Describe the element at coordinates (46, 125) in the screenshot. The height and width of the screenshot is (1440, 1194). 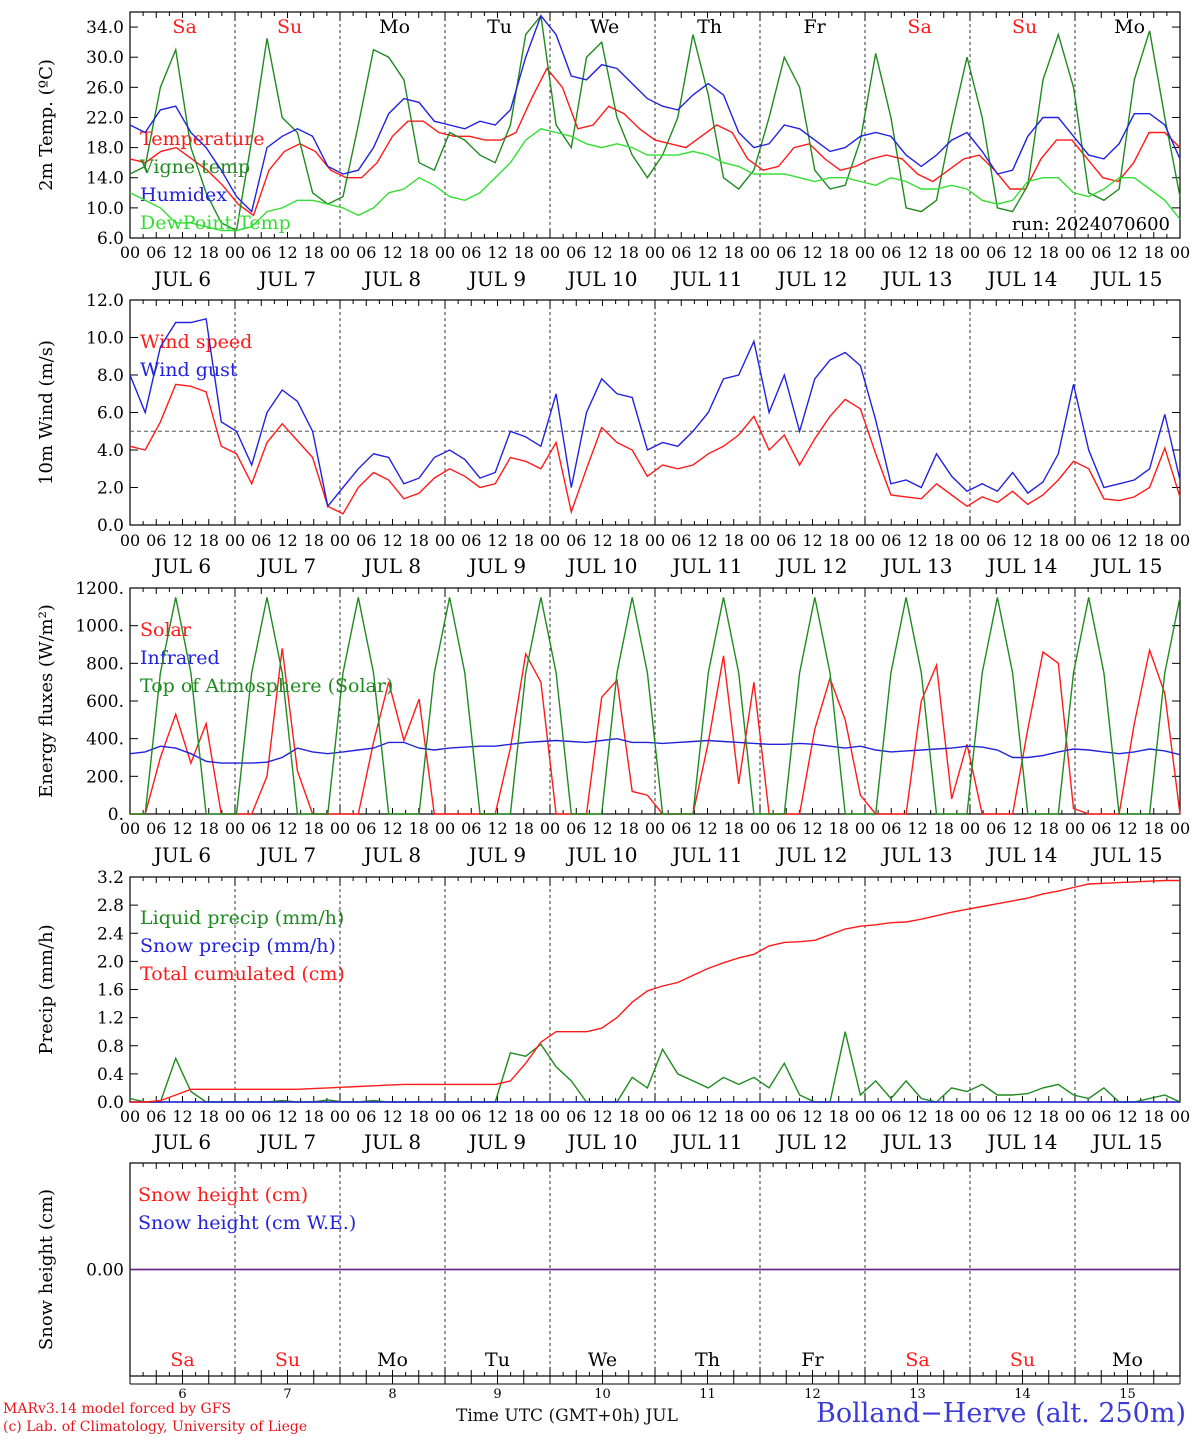
I see `y-axis-label: 2m Temp. (ºC)` at that location.